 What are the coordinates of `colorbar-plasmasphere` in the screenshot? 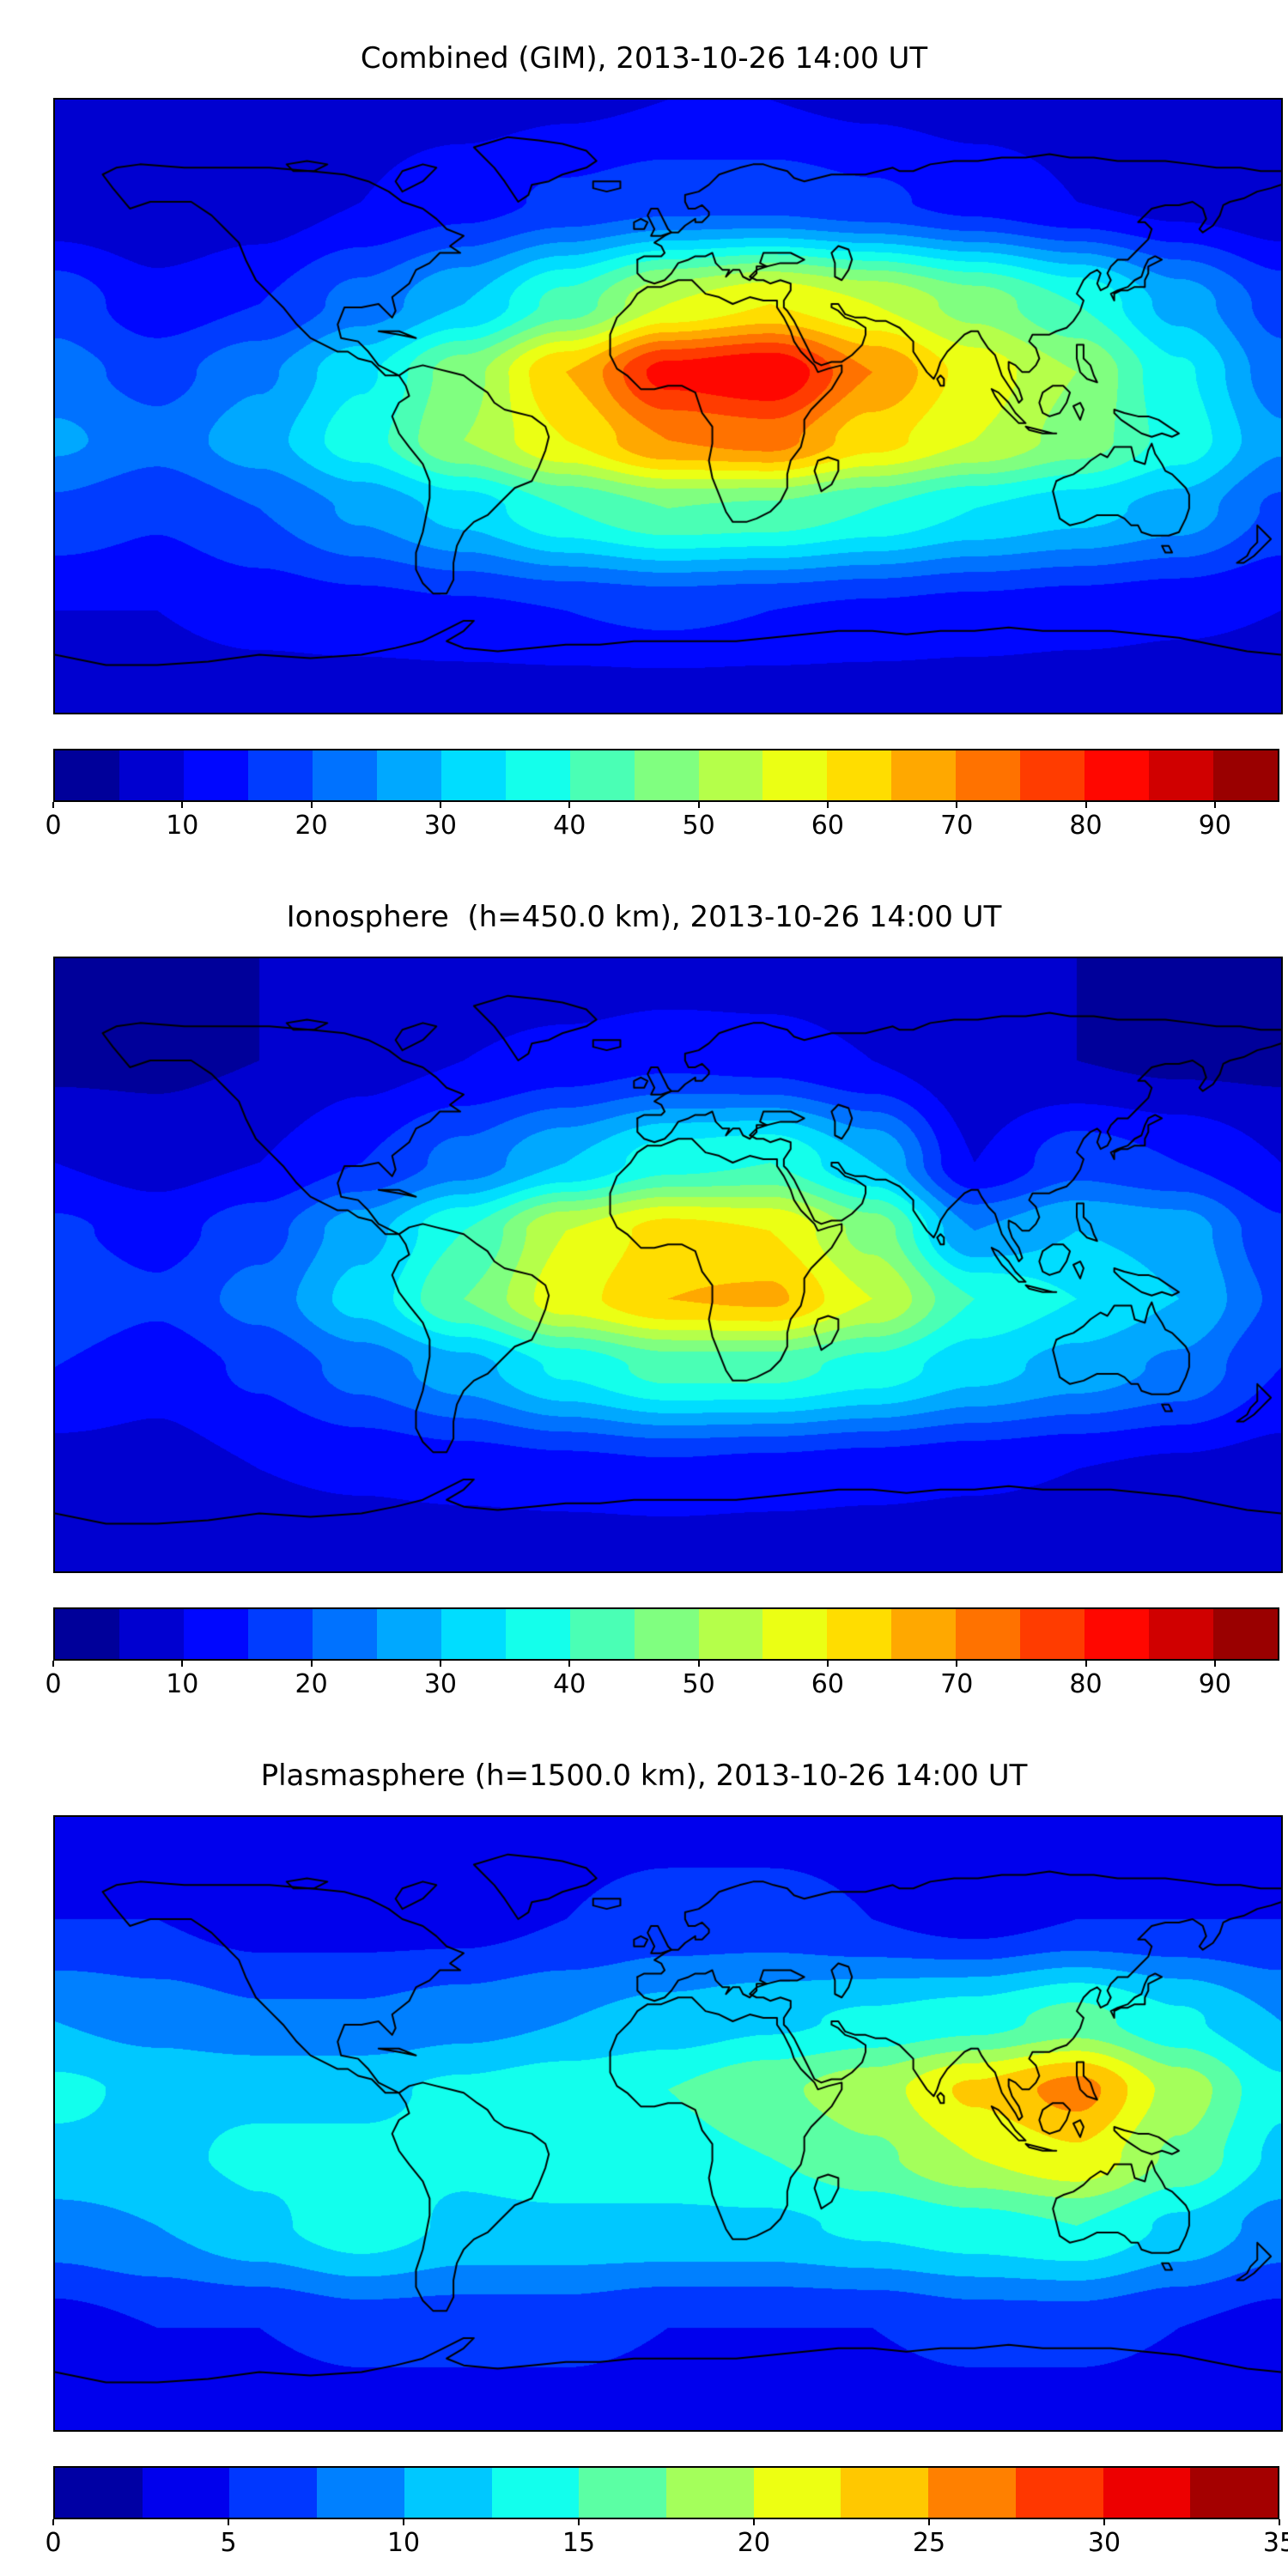 It's located at (666, 2492).